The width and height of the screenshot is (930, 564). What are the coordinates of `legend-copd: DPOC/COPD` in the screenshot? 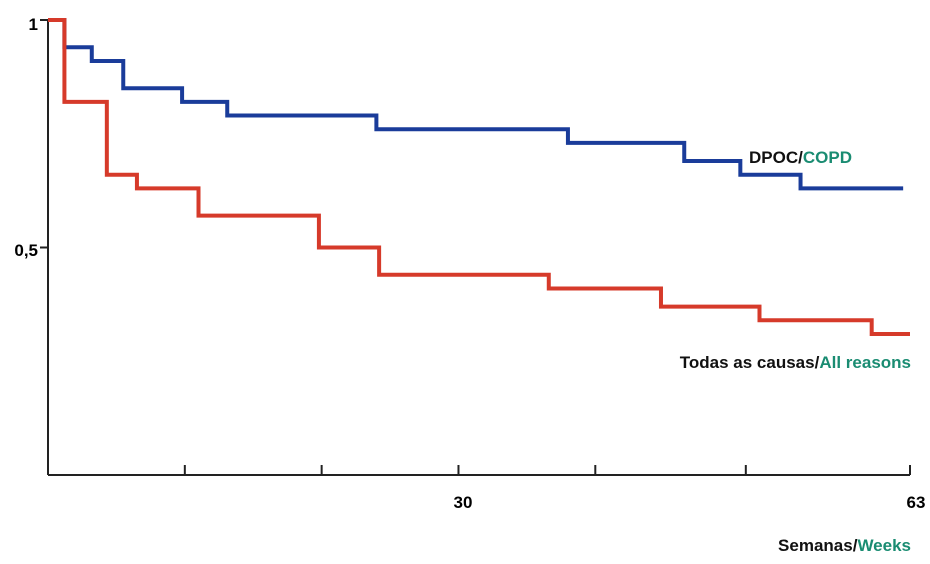 It's located at (800, 157).